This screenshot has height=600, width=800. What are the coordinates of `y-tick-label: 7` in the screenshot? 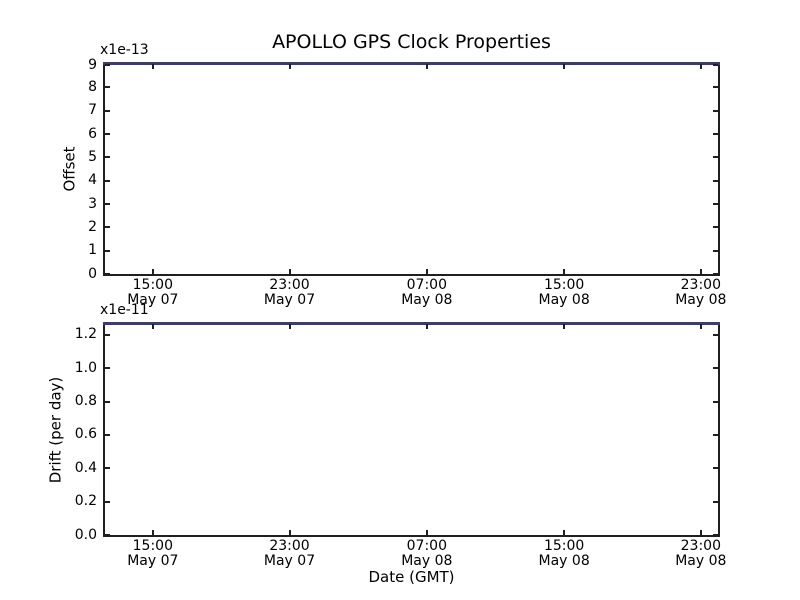 It's located at (92, 110).